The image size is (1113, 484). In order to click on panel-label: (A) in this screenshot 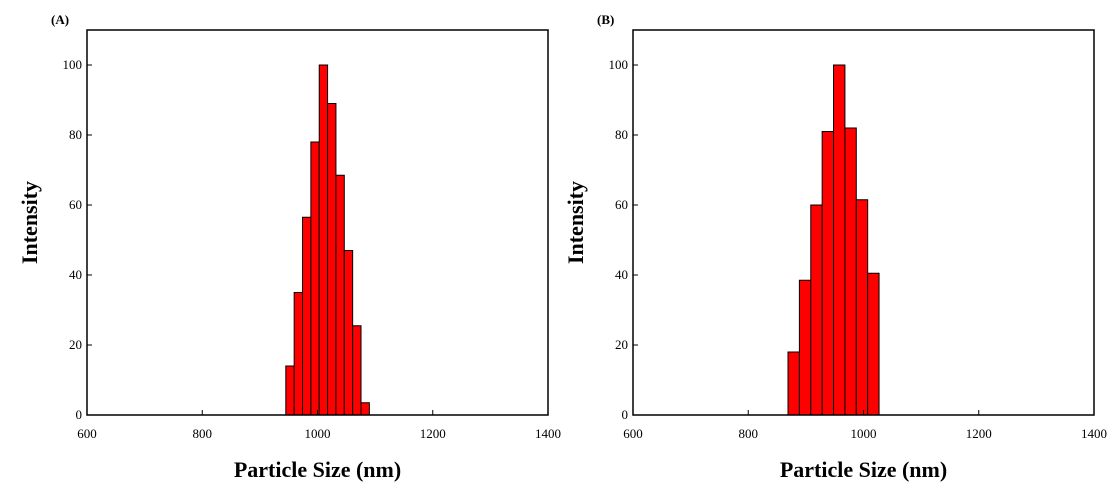, I will do `click(60, 19)`.